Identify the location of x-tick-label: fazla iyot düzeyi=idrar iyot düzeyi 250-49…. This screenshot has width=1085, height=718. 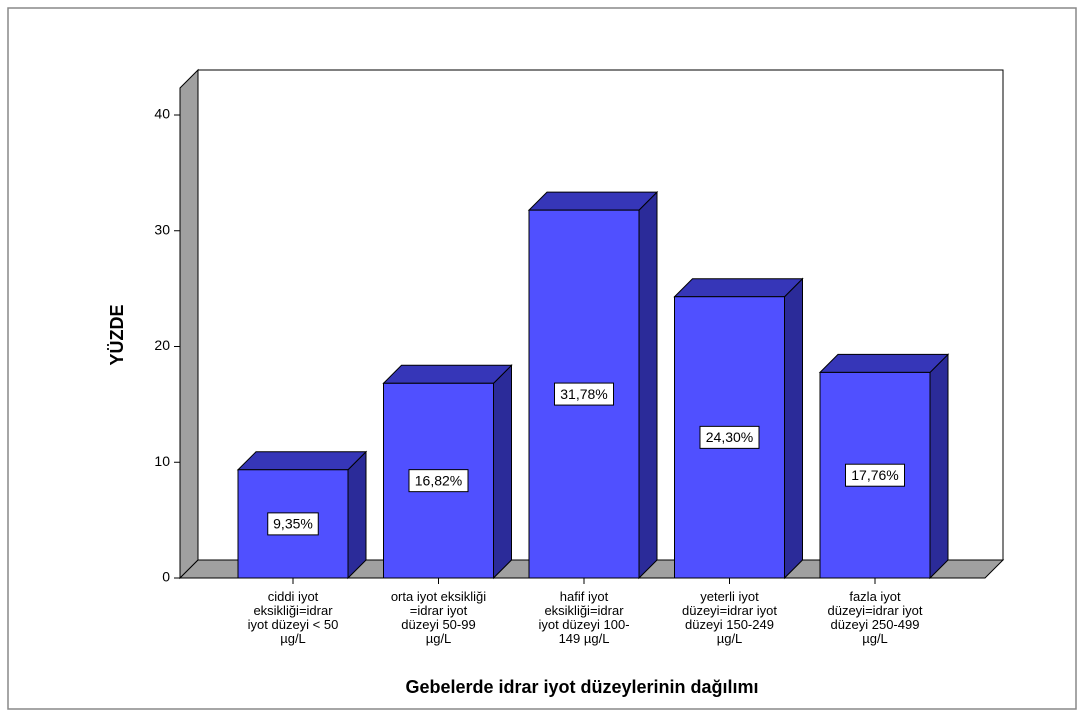
(874, 617).